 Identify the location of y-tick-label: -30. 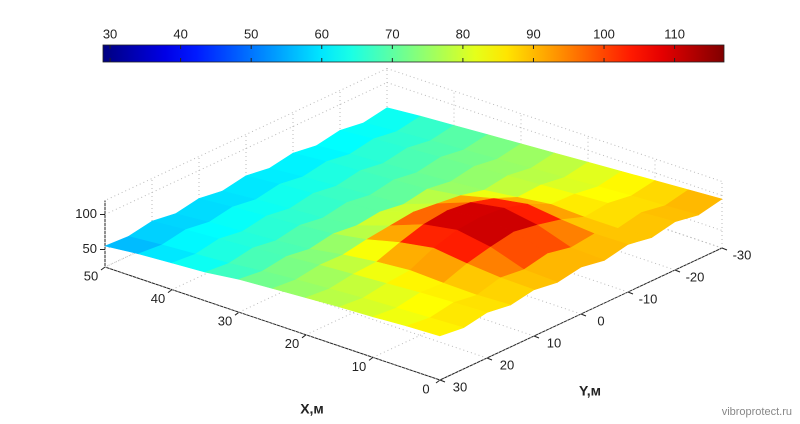
(742, 254).